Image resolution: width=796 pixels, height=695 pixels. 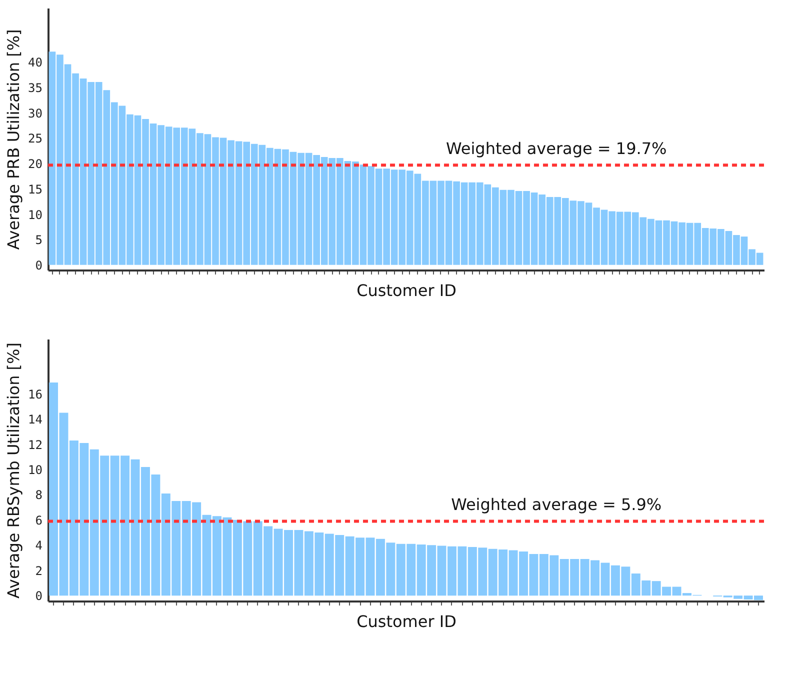 What do you see at coordinates (35, 394) in the screenshot?
I see `y-tick-label: 16` at bounding box center [35, 394].